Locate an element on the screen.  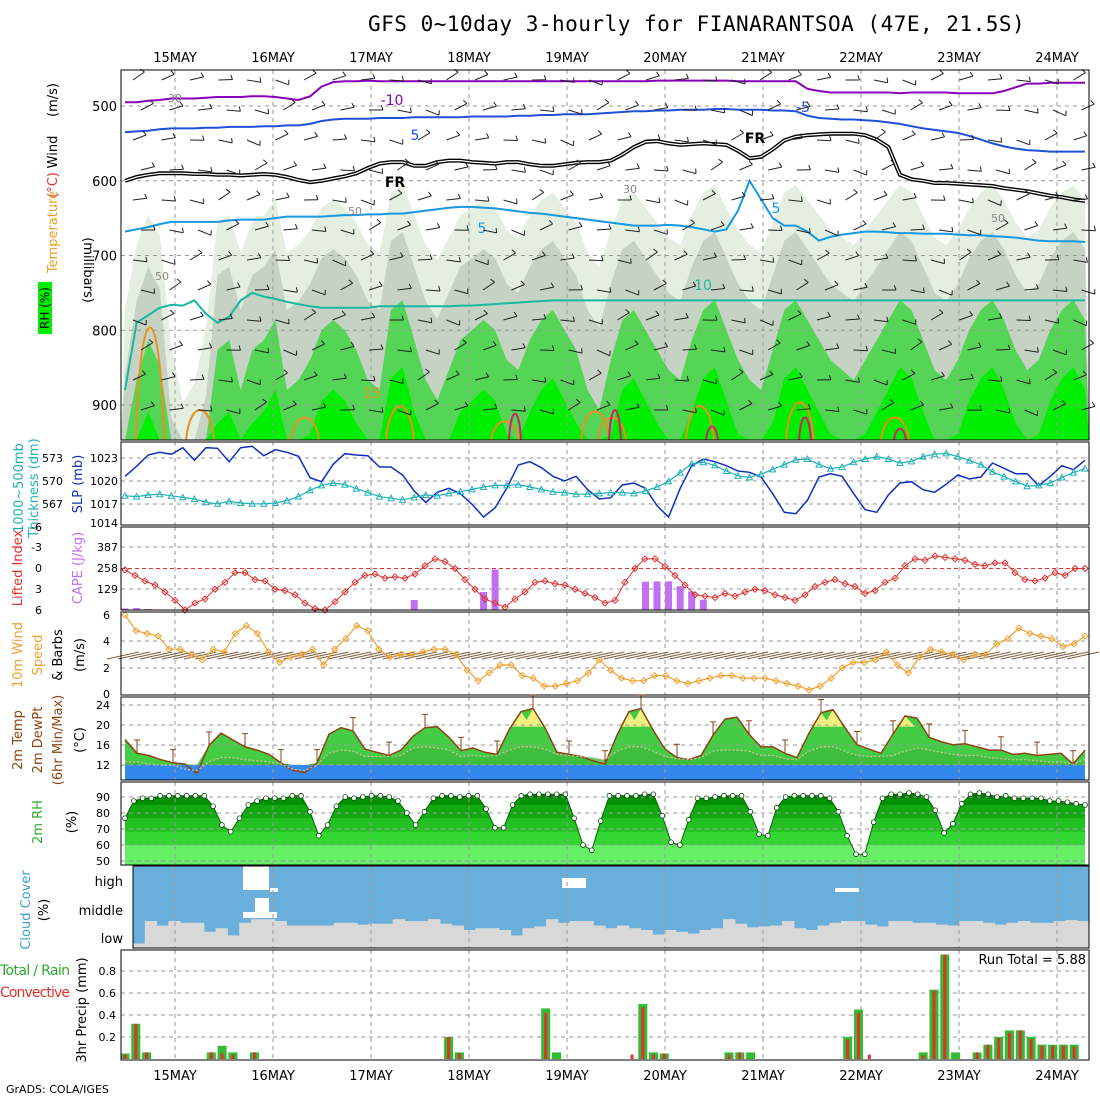
contour-label-7: 10 is located at coordinates (703, 286).